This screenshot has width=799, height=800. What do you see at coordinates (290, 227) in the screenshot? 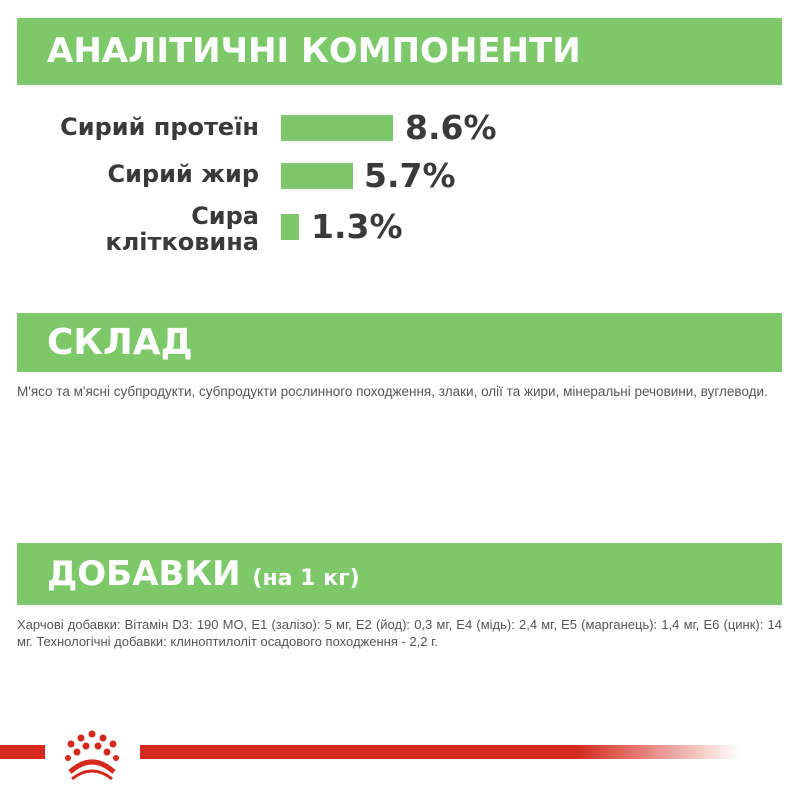
I see `fiber-bar` at bounding box center [290, 227].